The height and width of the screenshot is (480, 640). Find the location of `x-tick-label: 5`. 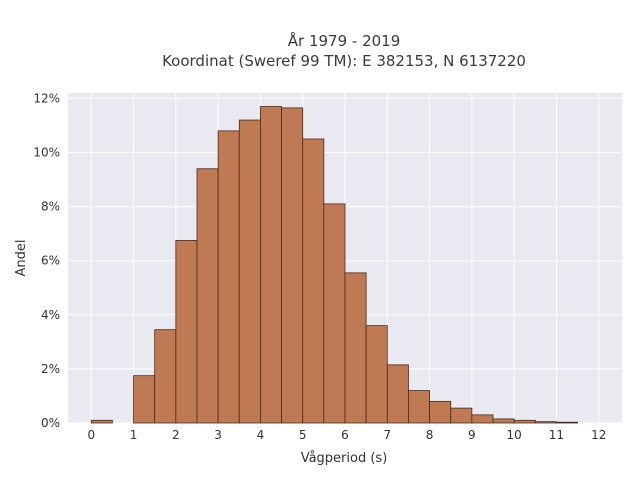

x-tick-label: 5 is located at coordinates (303, 435).